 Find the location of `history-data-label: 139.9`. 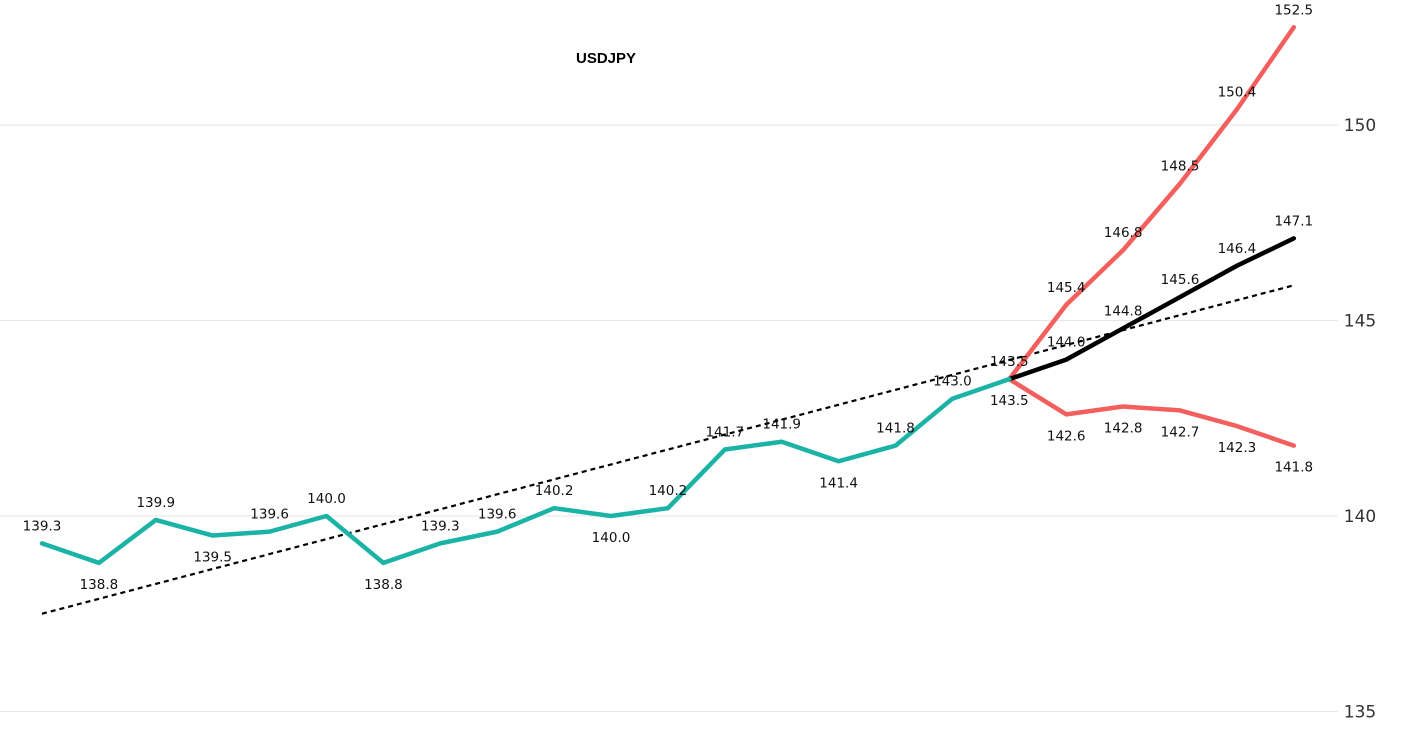

history-data-label: 139.9 is located at coordinates (155, 503).